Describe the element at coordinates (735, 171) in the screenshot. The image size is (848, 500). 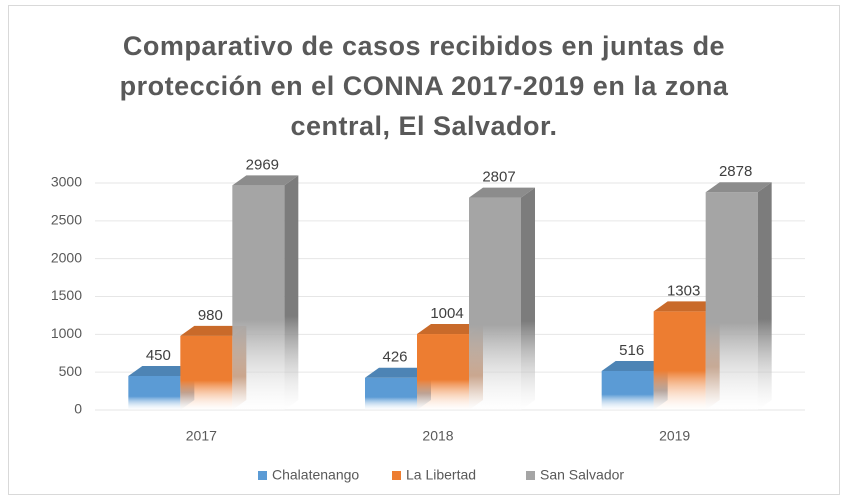
I see `value-label: 2878` at that location.